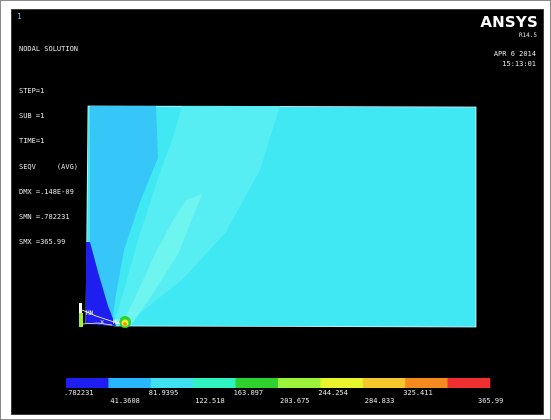 The height and width of the screenshot is (420, 551). What do you see at coordinates (248, 393) in the screenshot?
I see `legend-label: 163.097` at bounding box center [248, 393].